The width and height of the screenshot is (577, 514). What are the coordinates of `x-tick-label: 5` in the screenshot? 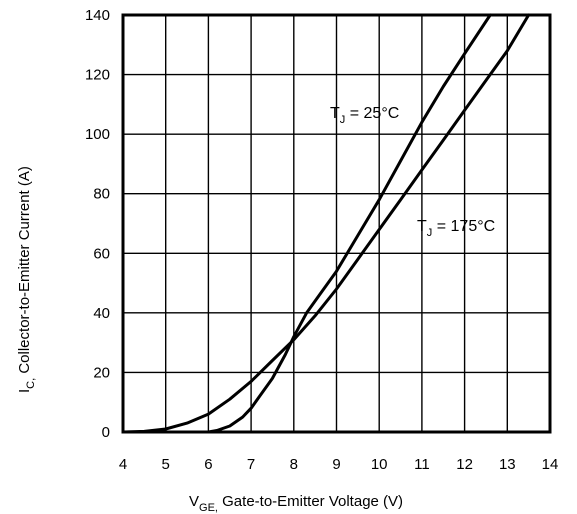 It's located at (166, 464).